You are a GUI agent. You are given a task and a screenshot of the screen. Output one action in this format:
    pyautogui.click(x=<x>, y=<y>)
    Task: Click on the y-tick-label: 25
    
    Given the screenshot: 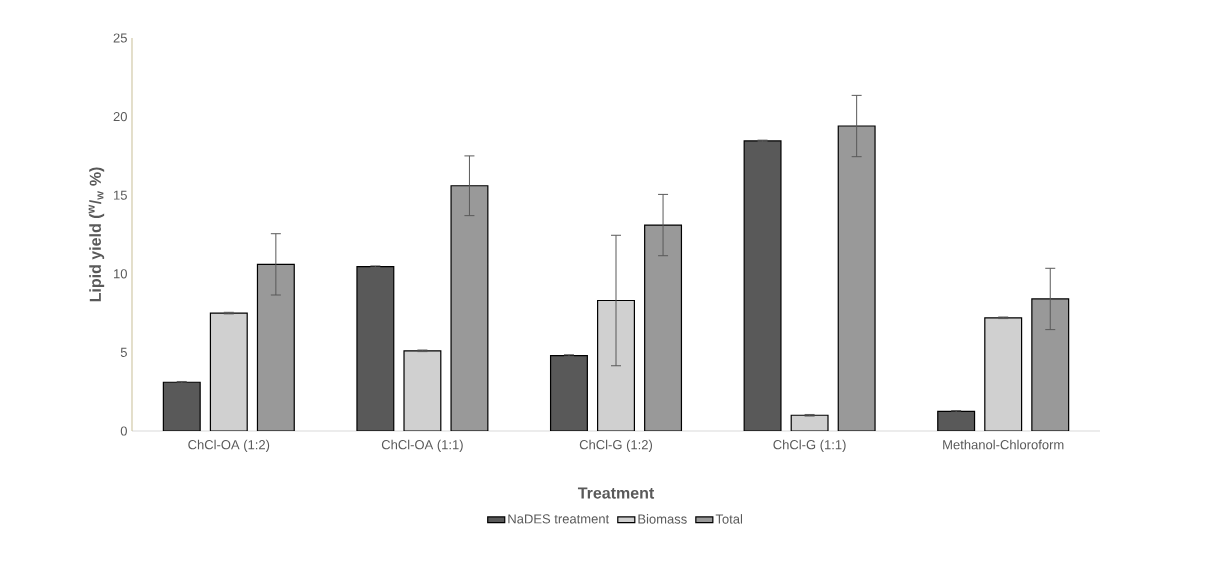 What is the action you would take?
    pyautogui.click(x=120, y=38)
    